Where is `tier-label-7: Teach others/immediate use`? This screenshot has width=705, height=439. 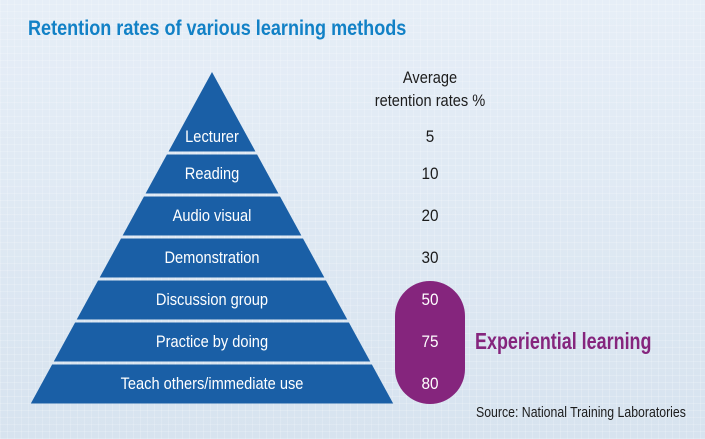 tier-label-7: Teach others/immediate use is located at coordinates (212, 383).